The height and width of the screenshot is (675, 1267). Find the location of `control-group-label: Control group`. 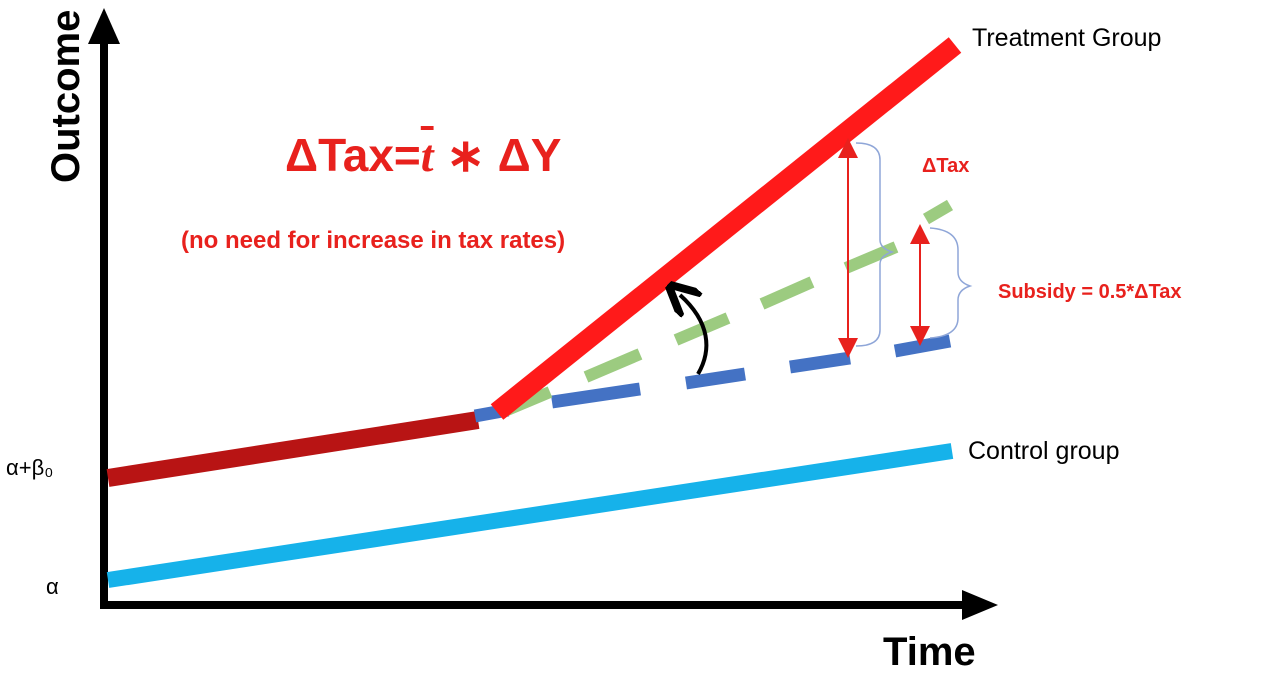

control-group-label: Control group is located at coordinates (1044, 451).